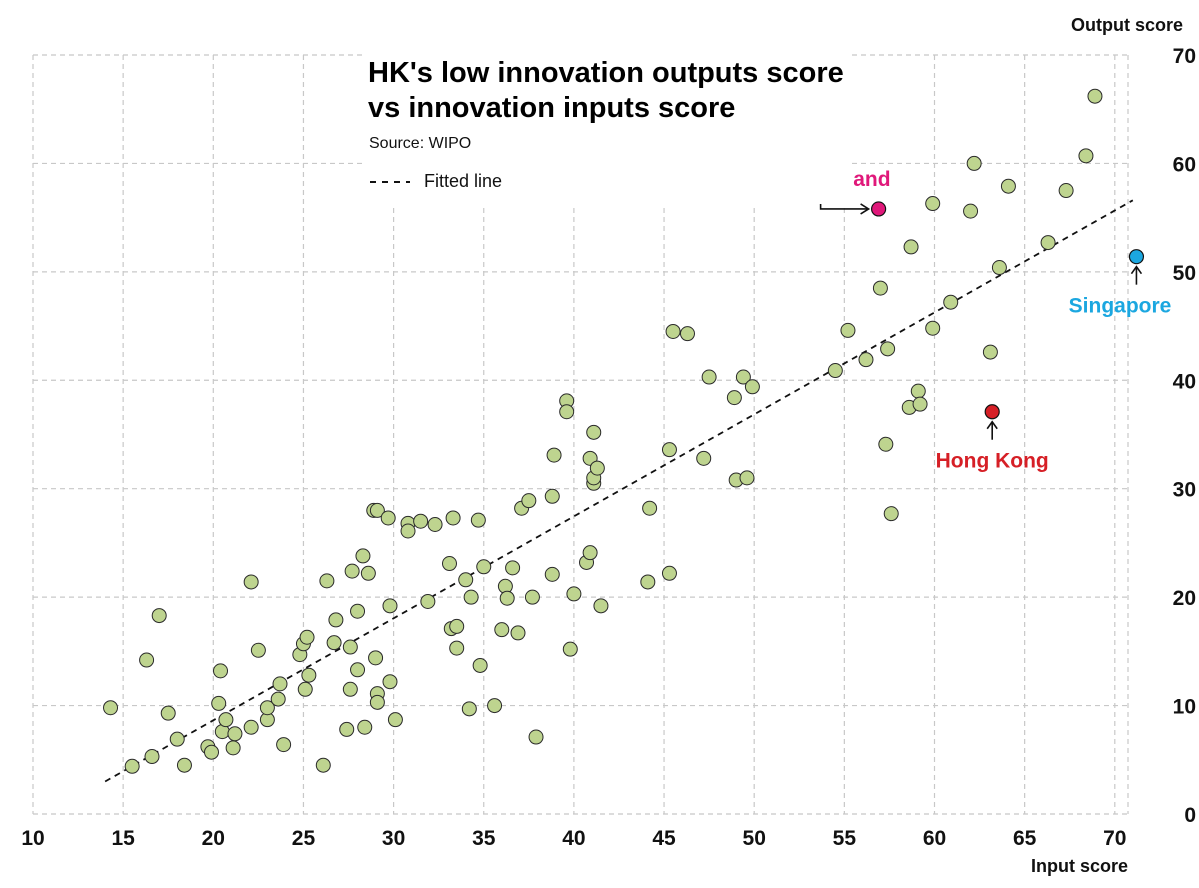 This screenshot has width=1199, height=888. Describe the element at coordinates (1190, 815) in the screenshot. I see `y-tick-label-0: 0` at that location.